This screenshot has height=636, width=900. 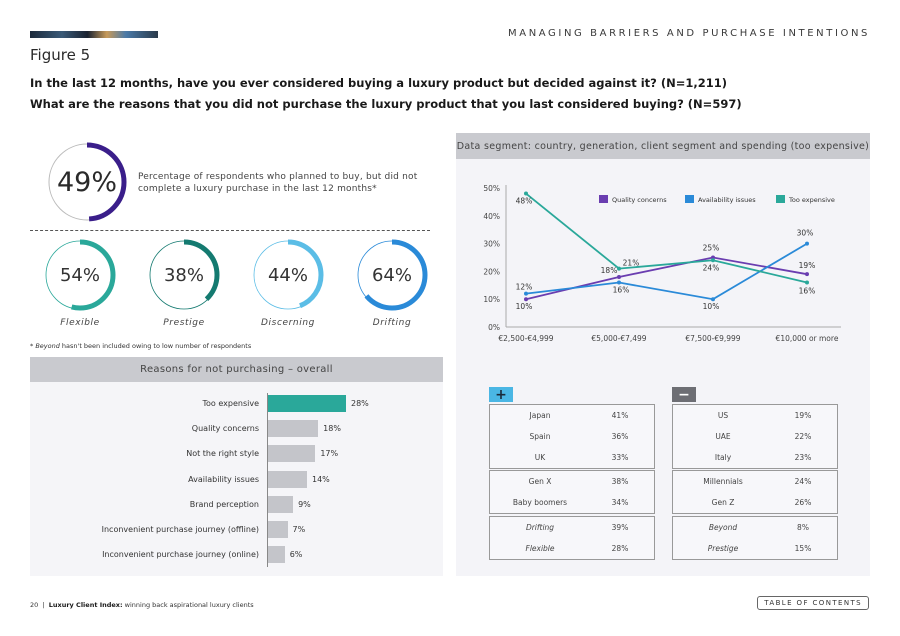 What do you see at coordinates (631, 263) in the screenshot?
I see `data-label: 21%` at bounding box center [631, 263].